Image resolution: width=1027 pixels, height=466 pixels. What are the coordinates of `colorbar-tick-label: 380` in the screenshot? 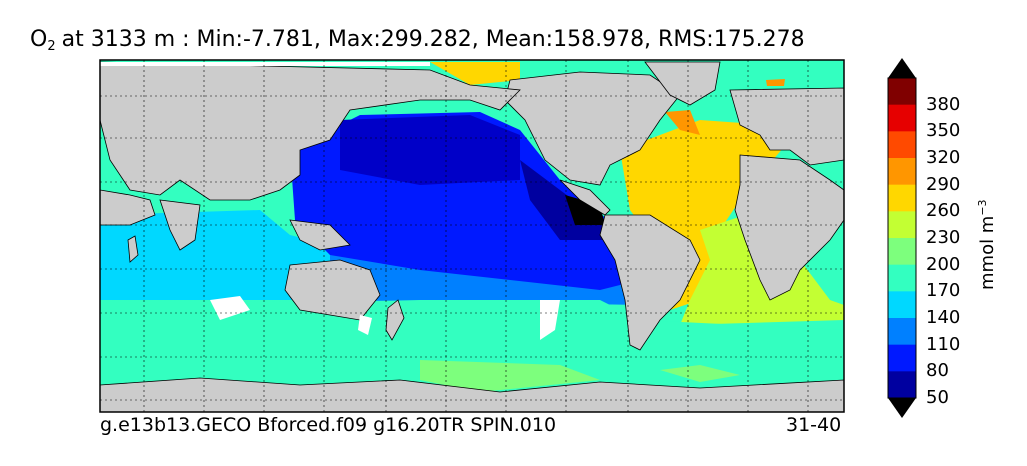 It's located at (943, 104).